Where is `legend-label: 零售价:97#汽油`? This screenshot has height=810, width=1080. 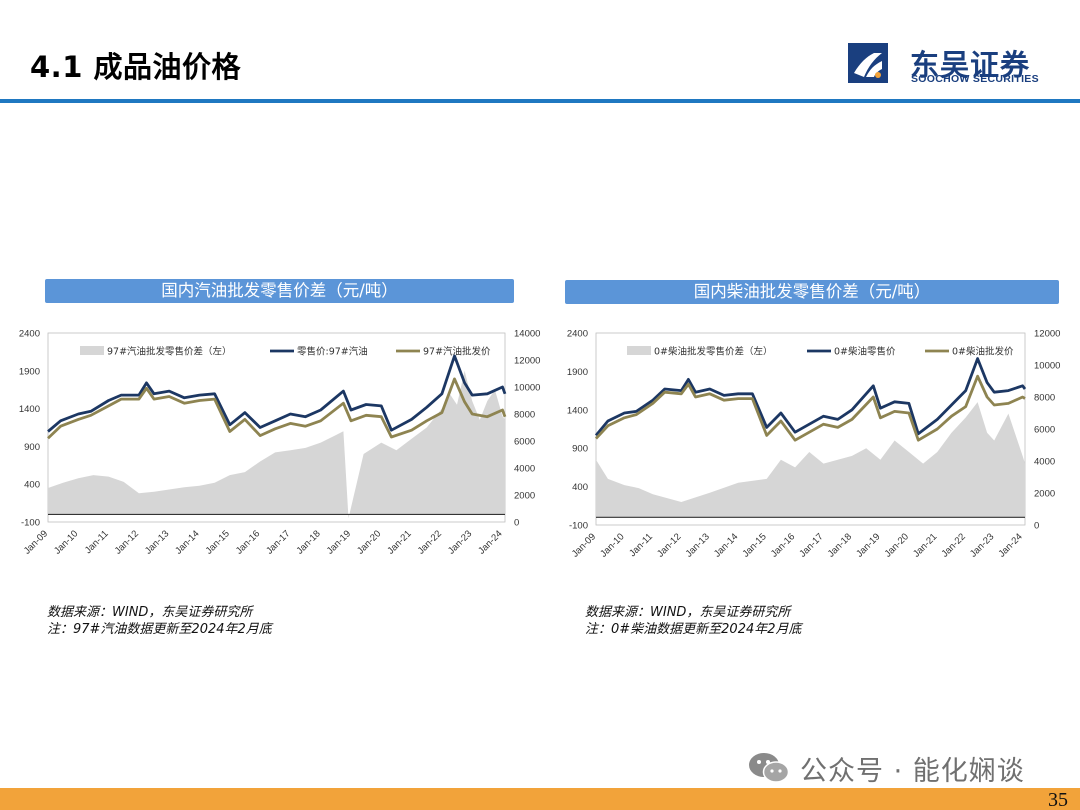 legend-label: 零售价:97#汽油 is located at coordinates (332, 352).